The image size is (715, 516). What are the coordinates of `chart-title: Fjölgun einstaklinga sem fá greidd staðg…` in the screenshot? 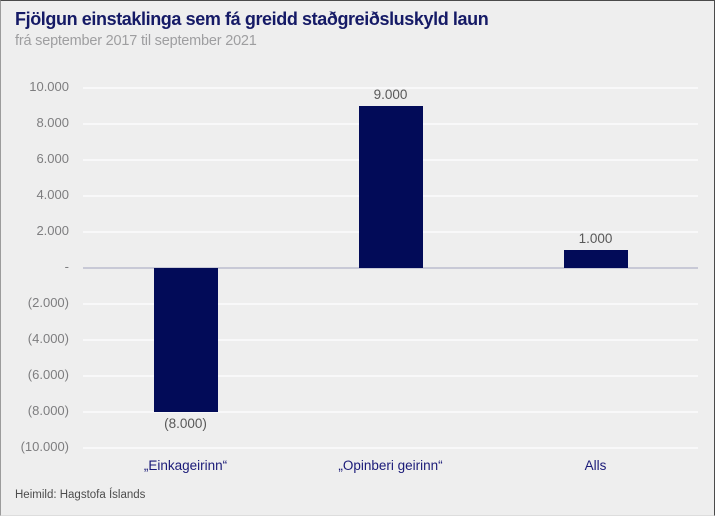 It's located at (252, 19).